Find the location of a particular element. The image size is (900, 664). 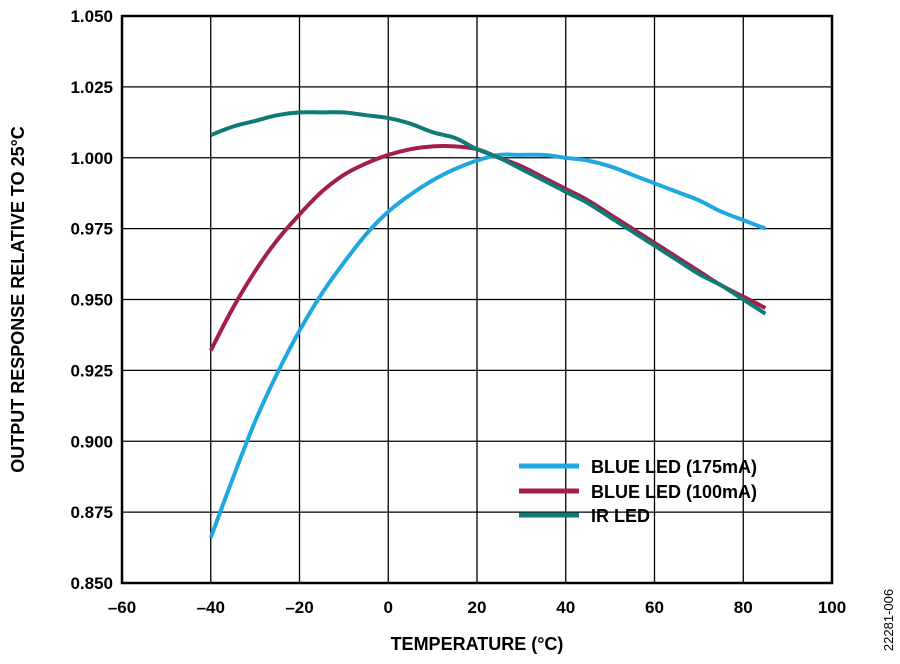

x-tick-label: 40 is located at coordinates (565, 607).